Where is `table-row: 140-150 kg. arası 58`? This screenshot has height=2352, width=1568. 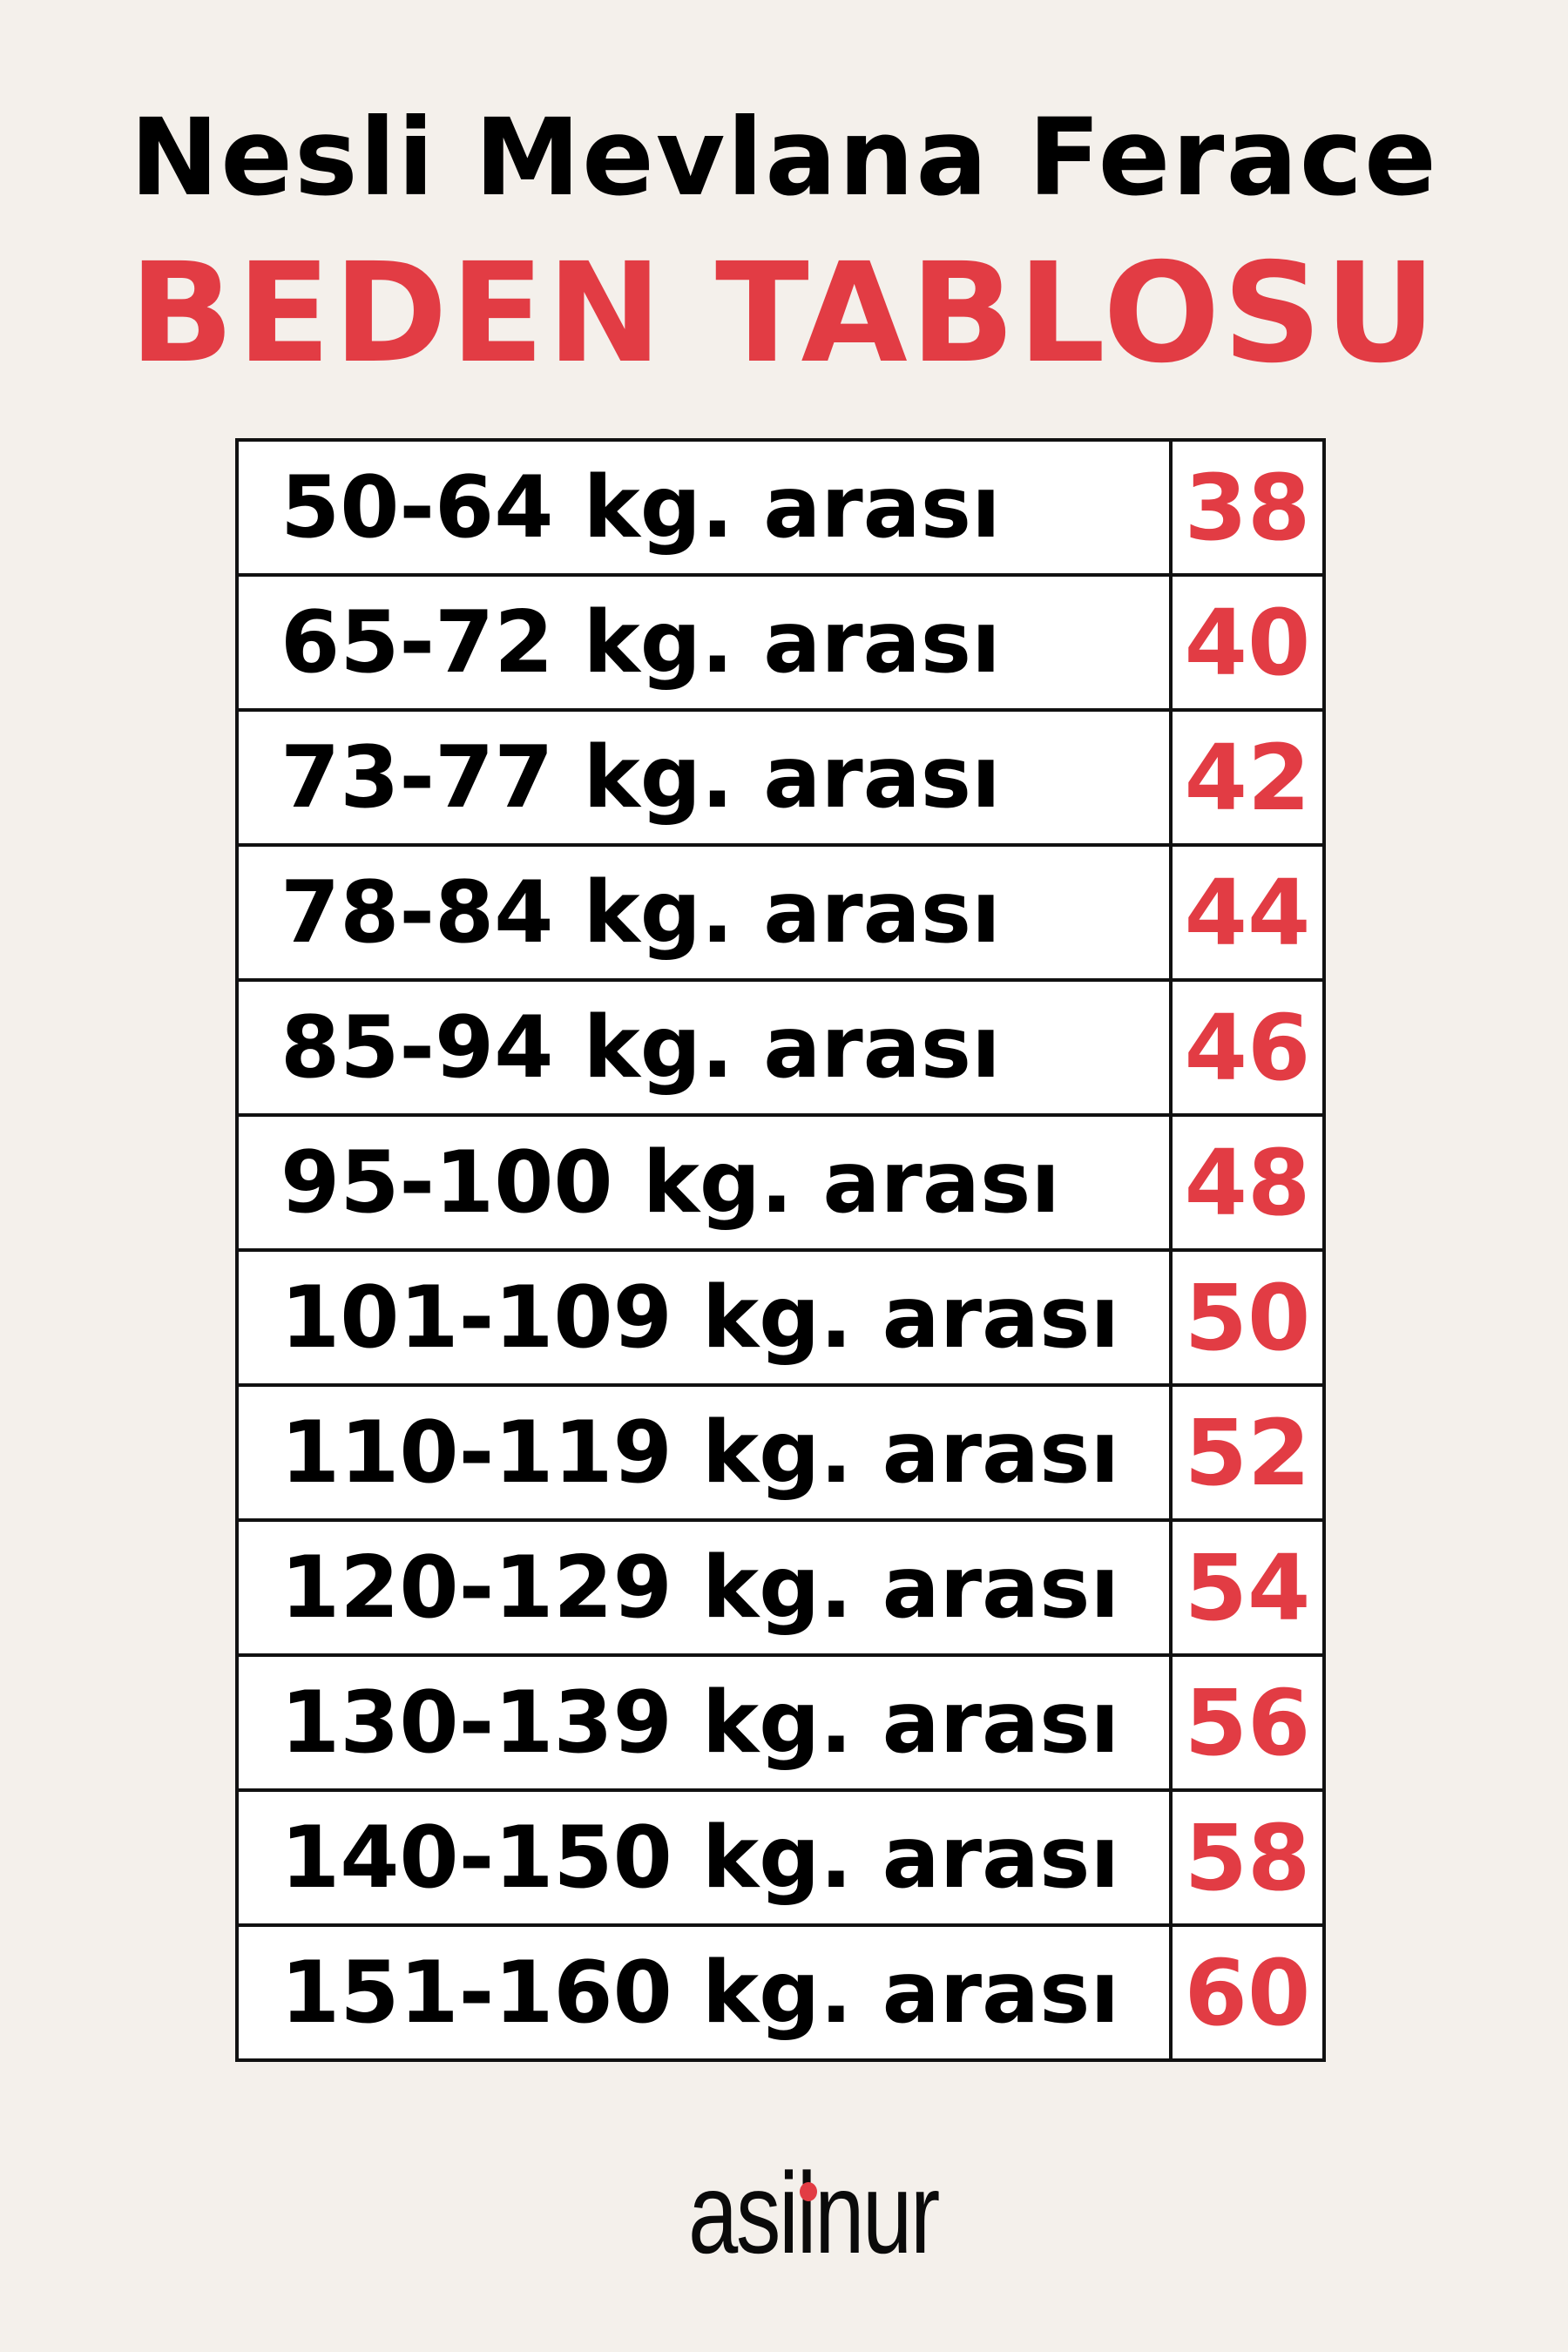
table-row: 140-150 kg. arası 58 is located at coordinates (780, 1857).